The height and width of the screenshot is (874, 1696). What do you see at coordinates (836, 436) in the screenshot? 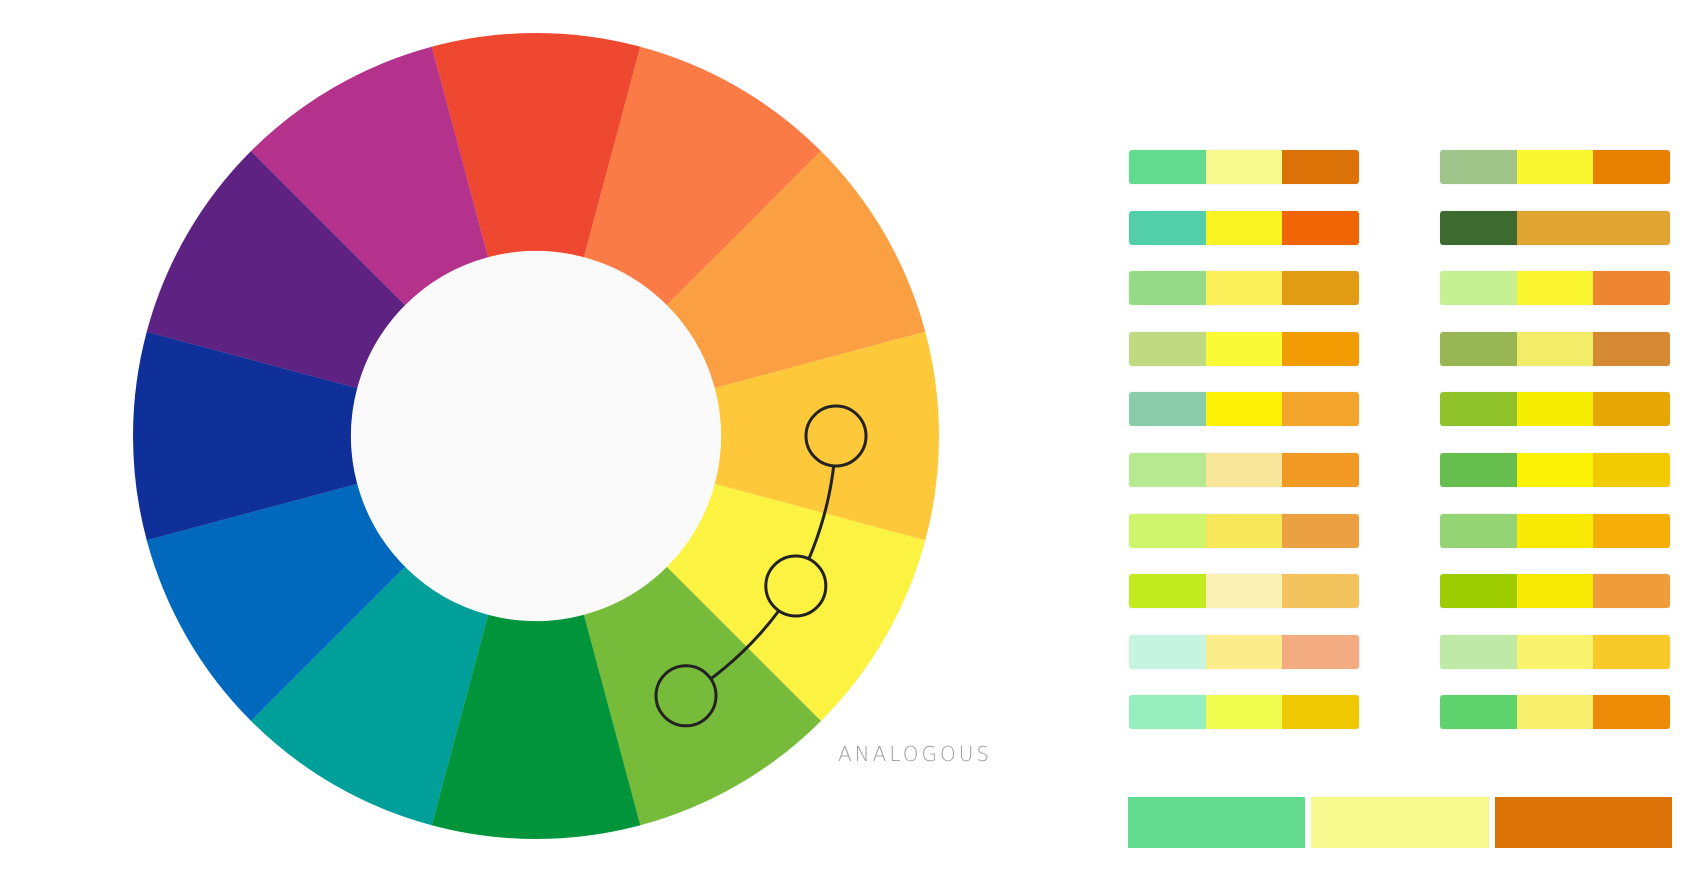
I see `color-marker-yellow-orange` at bounding box center [836, 436].